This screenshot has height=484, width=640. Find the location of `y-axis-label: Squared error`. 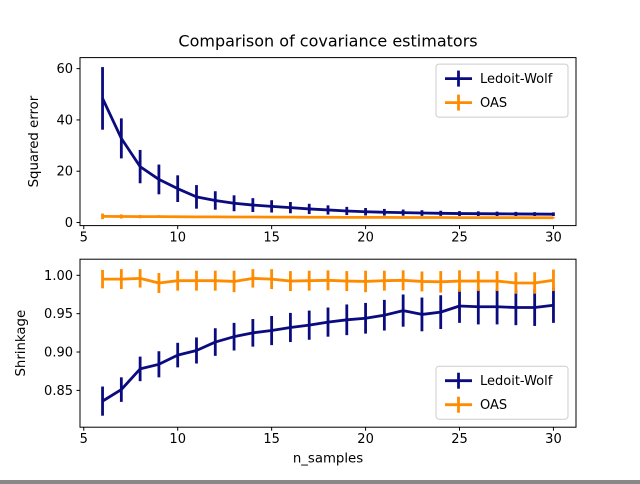

y-axis-label: Squared error is located at coordinates (34, 141).